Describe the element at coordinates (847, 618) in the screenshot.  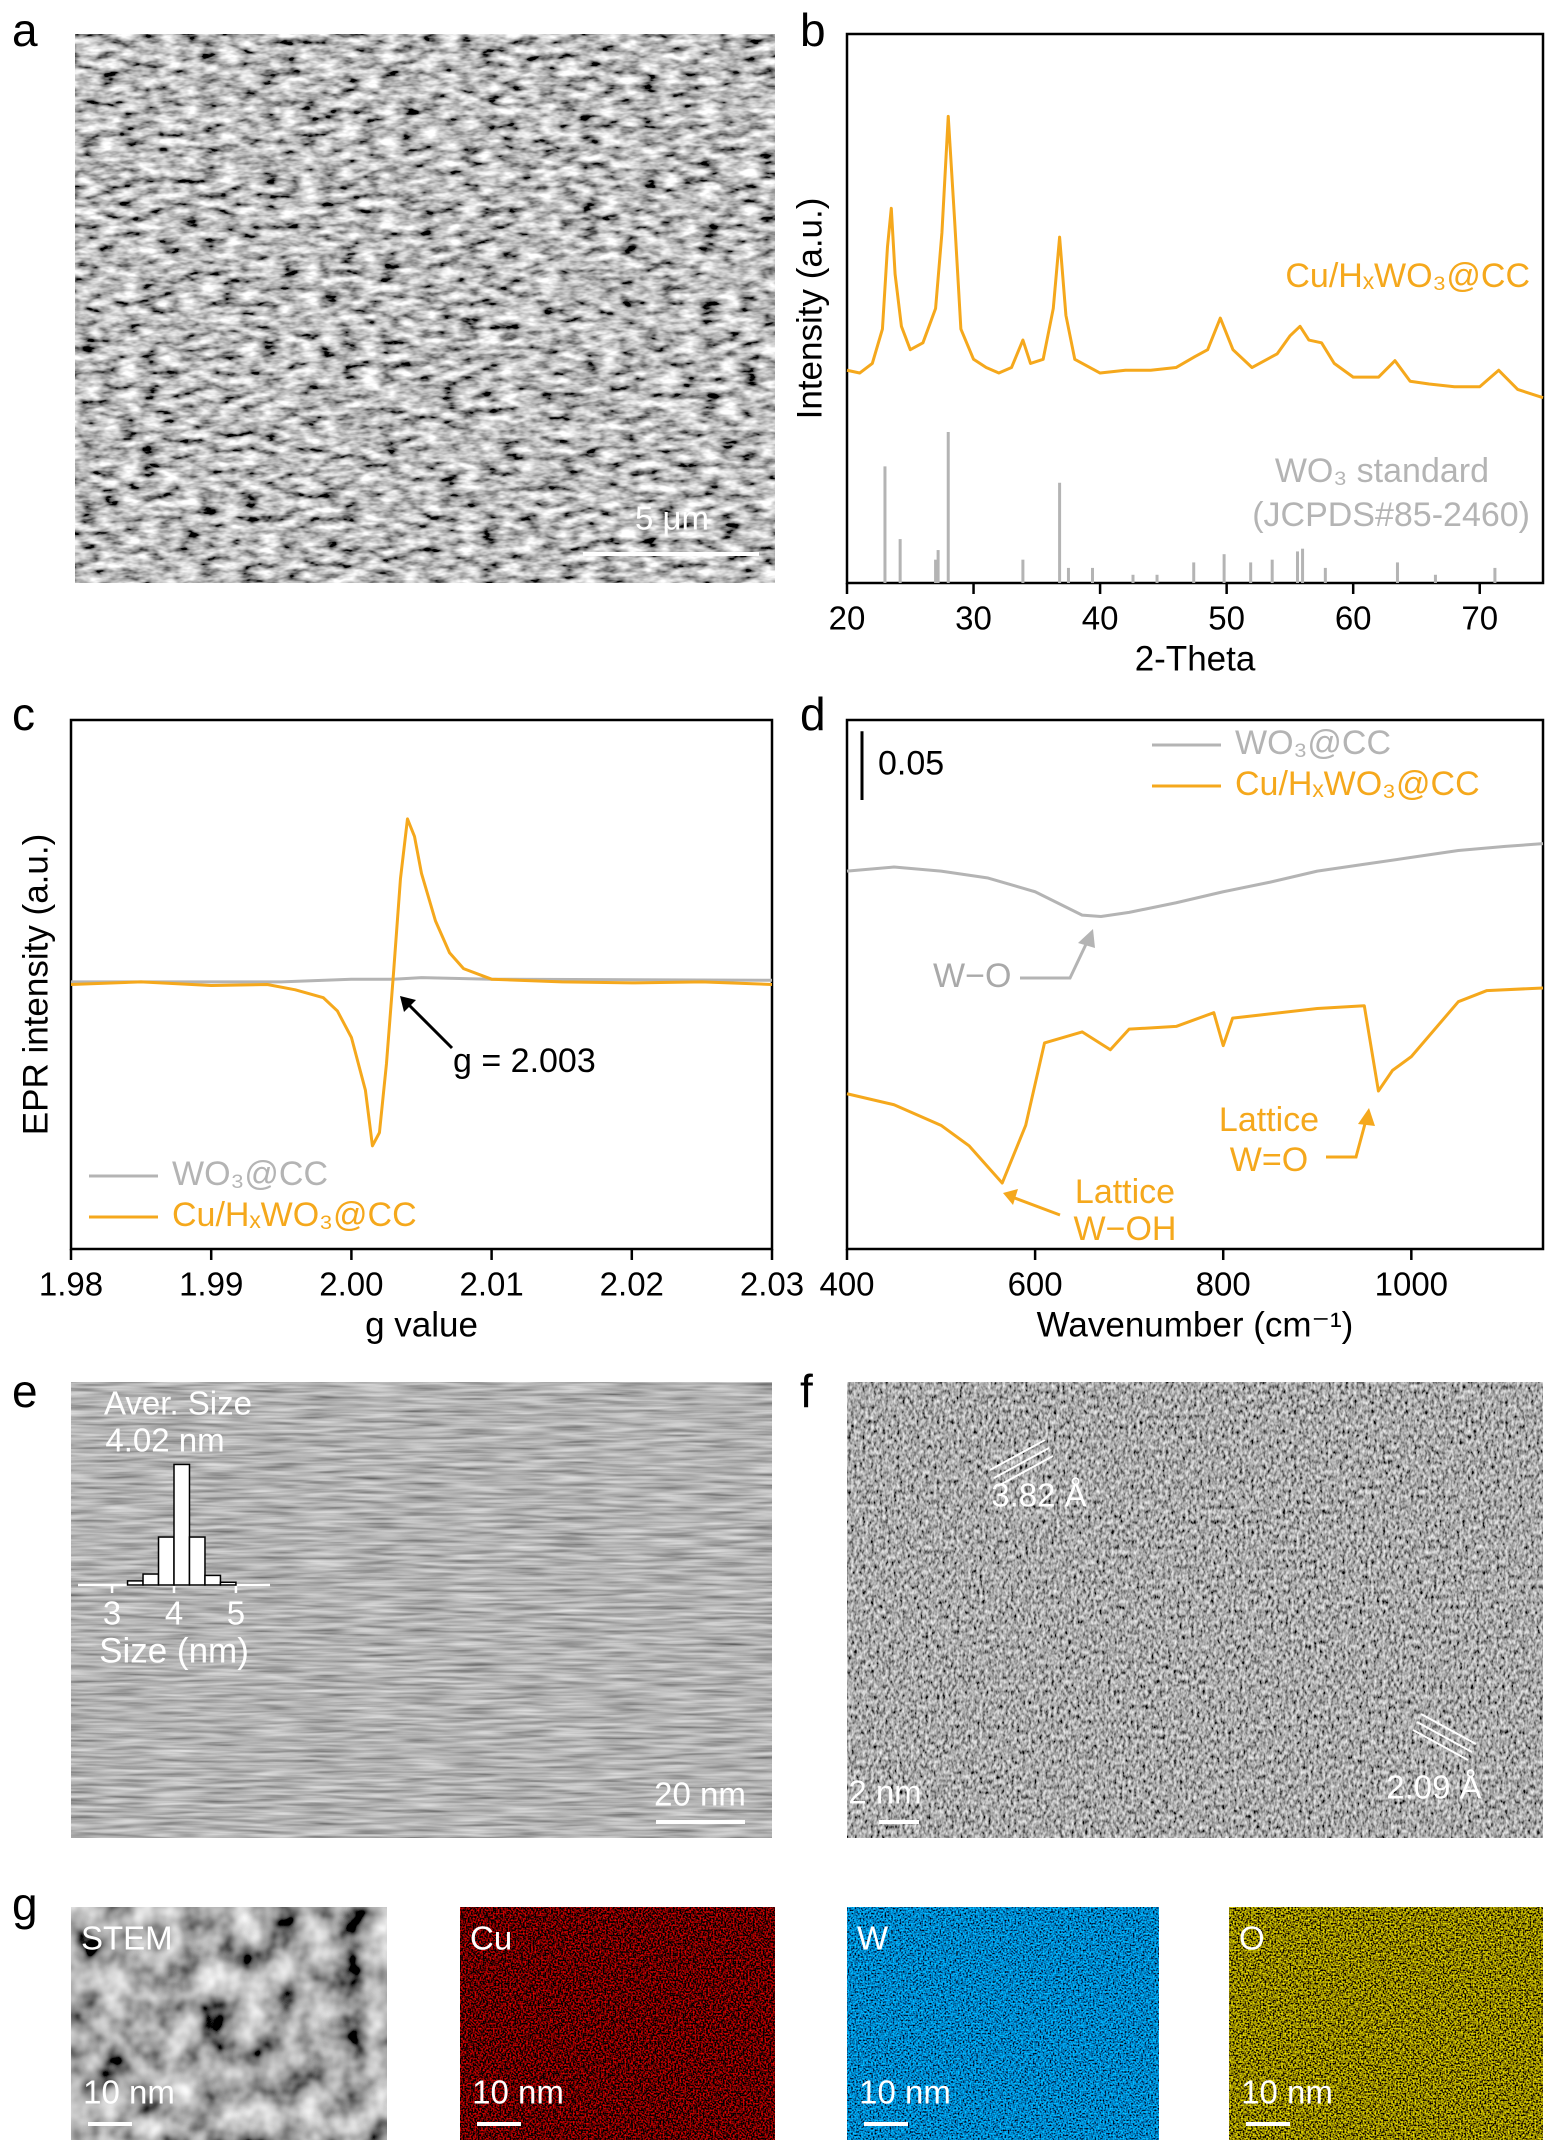
I see `x-tick-label: 20` at that location.